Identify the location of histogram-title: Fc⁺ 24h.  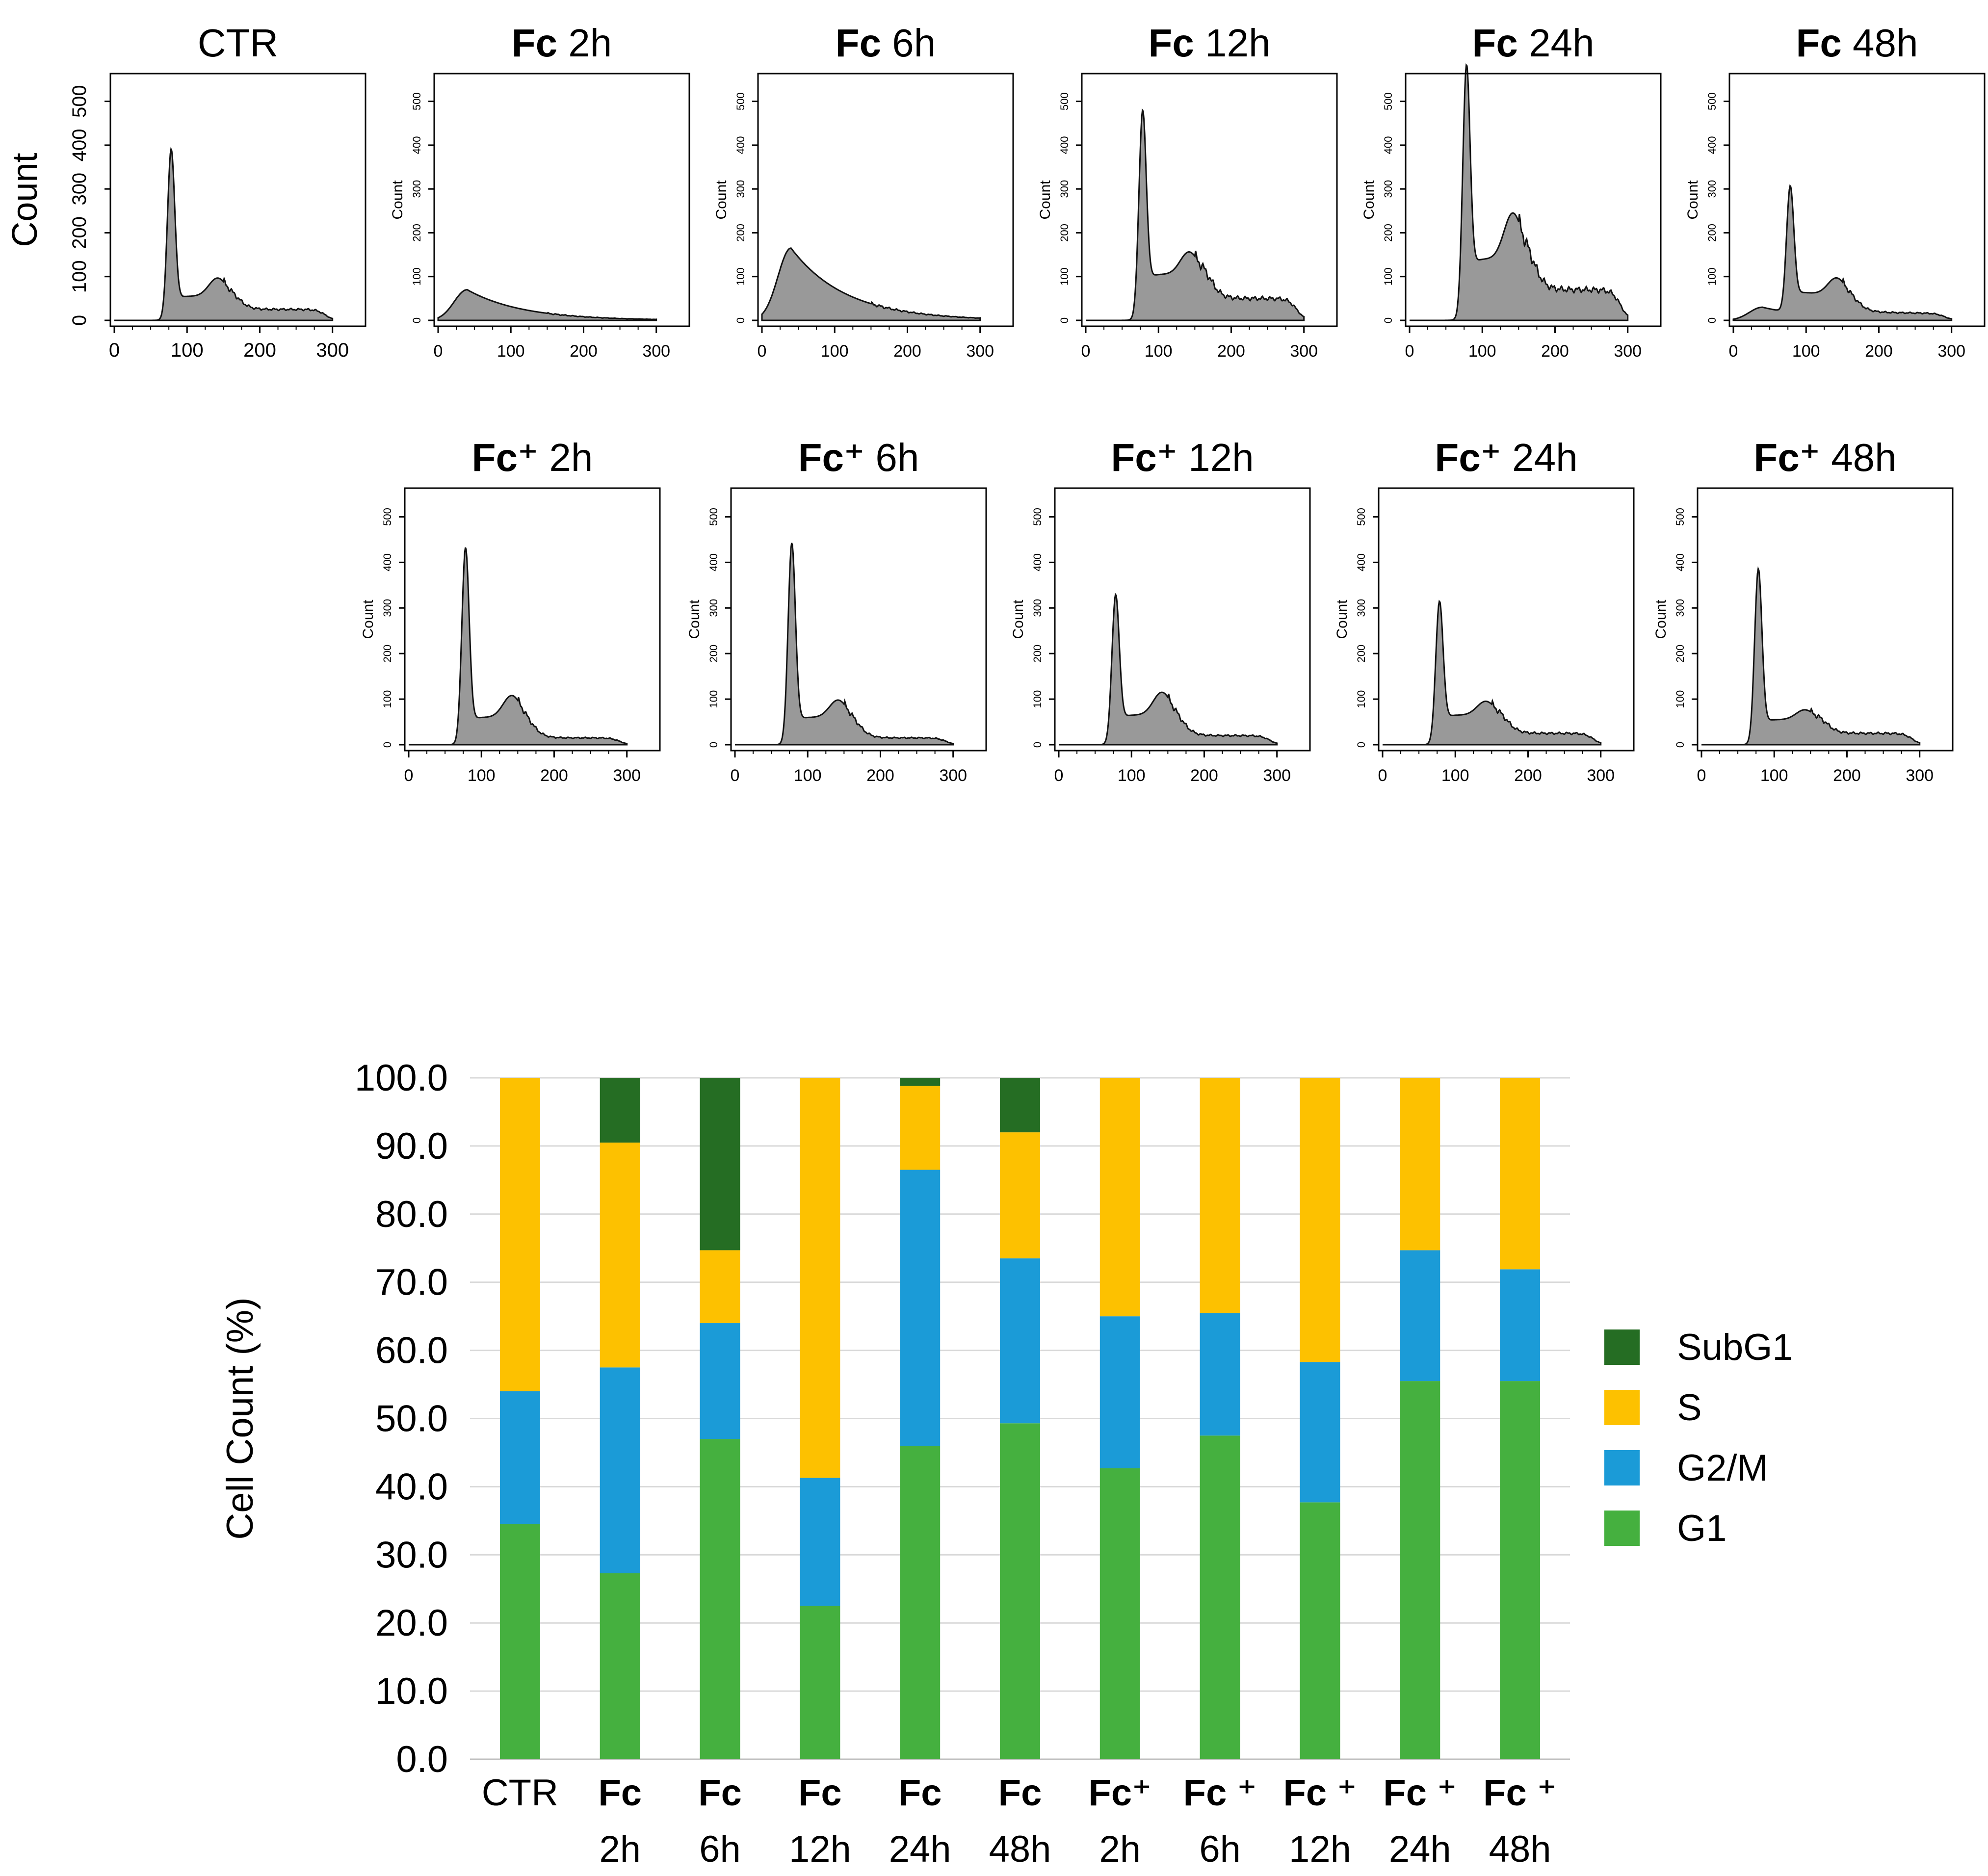
(1506, 457).